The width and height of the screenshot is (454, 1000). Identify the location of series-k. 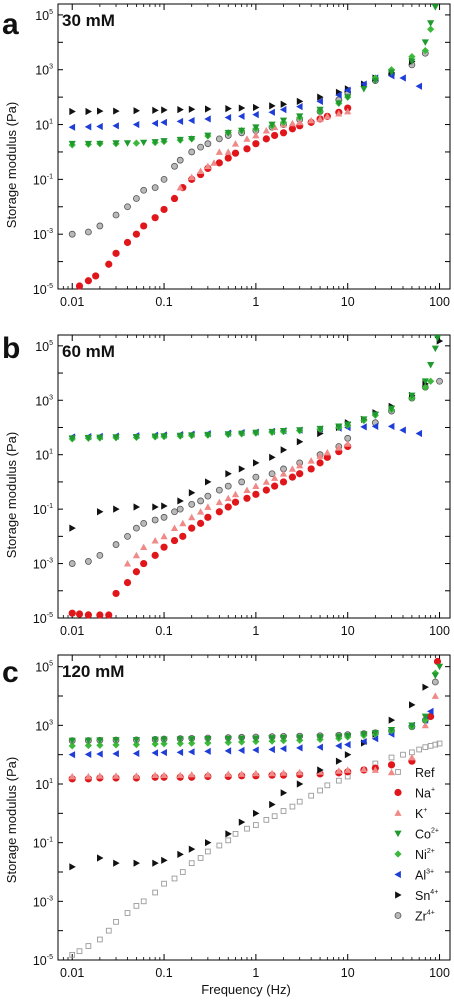
(253, 736).